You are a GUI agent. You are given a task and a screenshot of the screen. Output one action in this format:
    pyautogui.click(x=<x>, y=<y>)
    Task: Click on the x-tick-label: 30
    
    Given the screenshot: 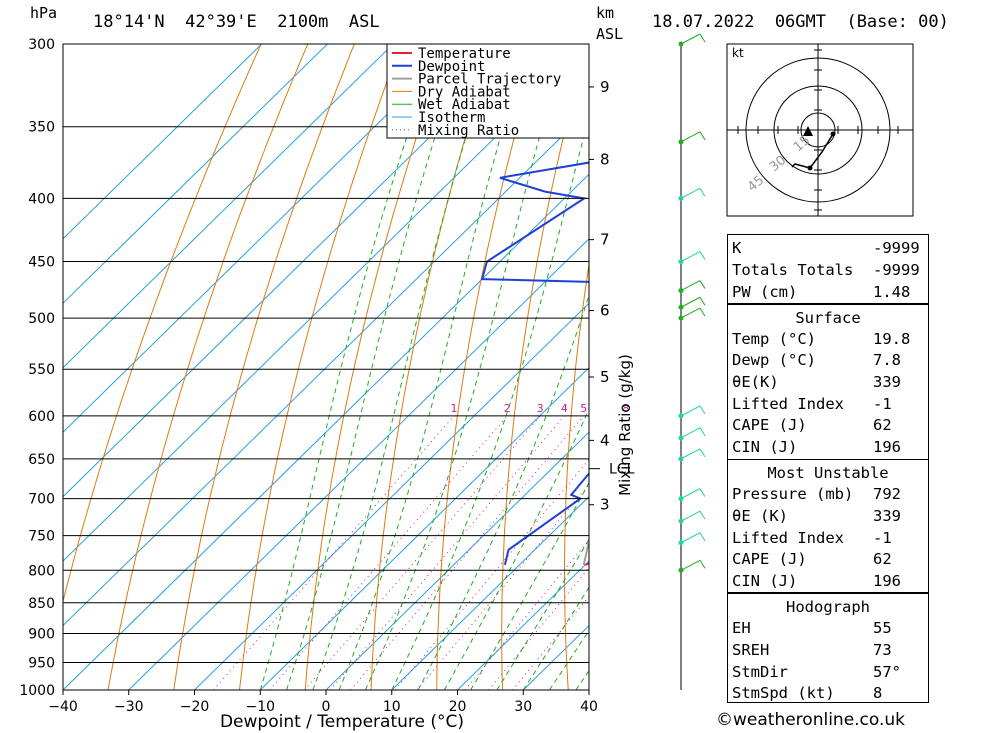 What is the action you would take?
    pyautogui.click(x=523, y=707)
    